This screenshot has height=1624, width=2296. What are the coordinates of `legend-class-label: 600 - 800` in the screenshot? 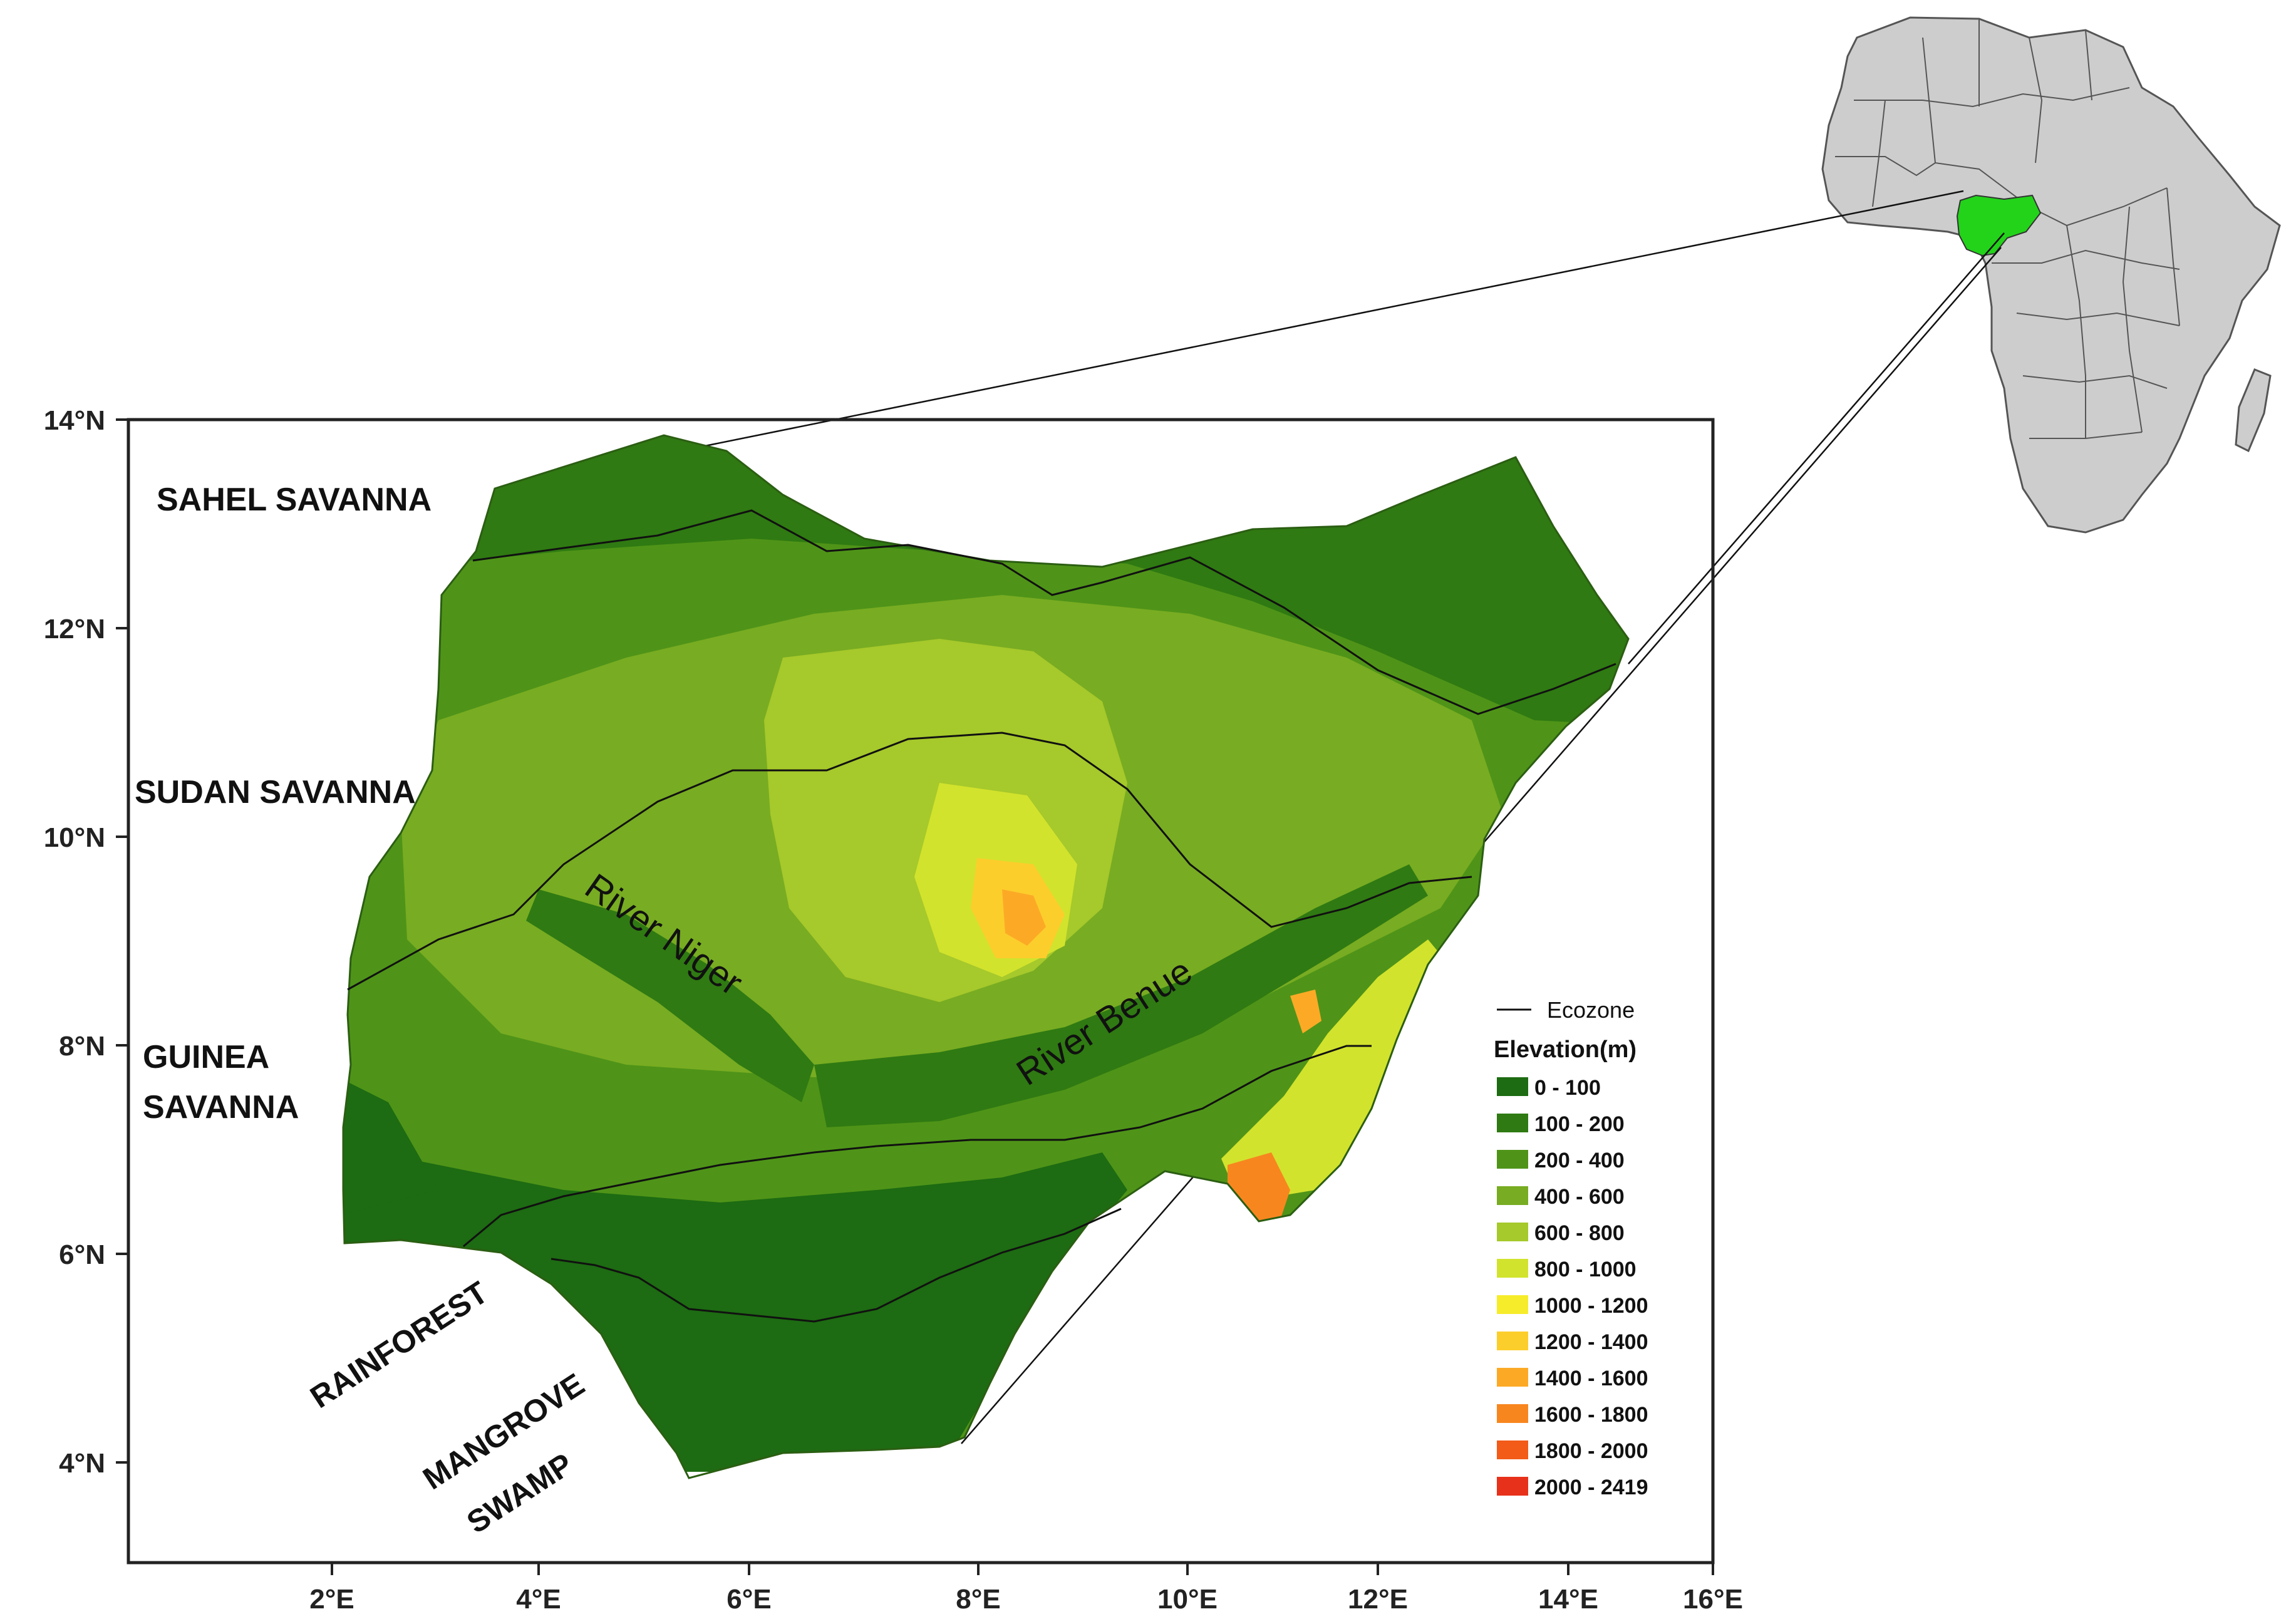 It's located at (1579, 1233).